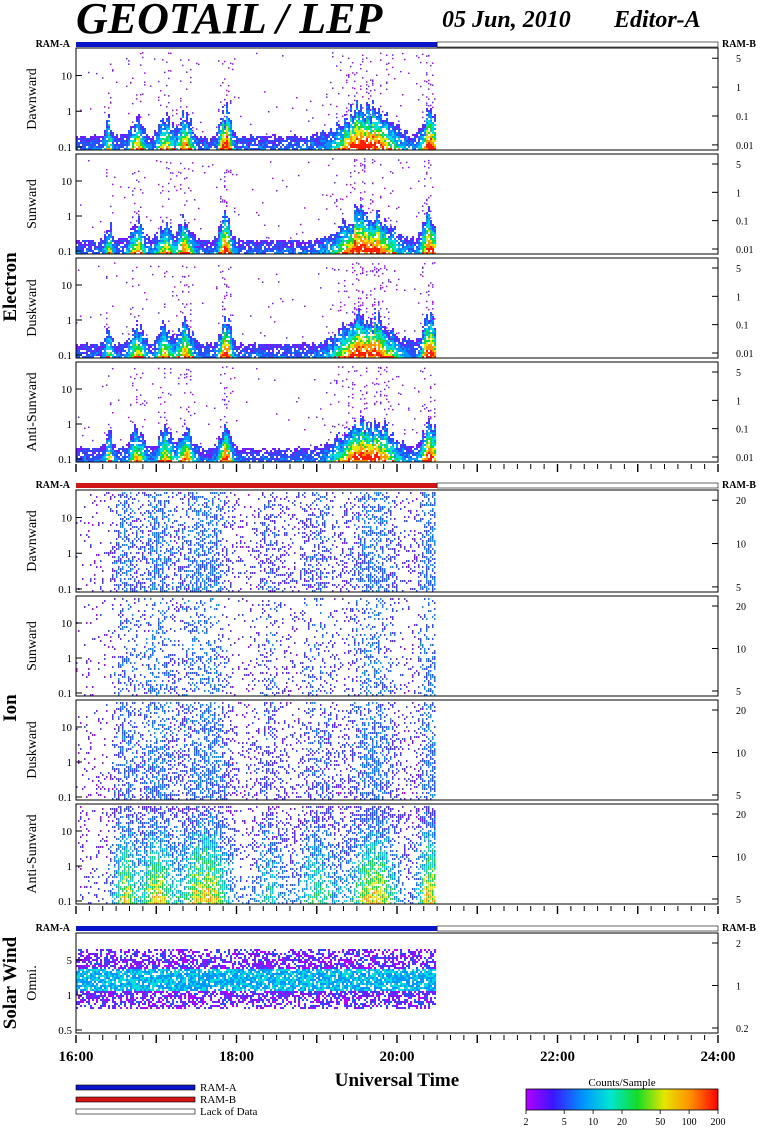 This screenshot has width=762, height=1128. I want to click on colorbar-tick-label: 50, so click(660, 1122).